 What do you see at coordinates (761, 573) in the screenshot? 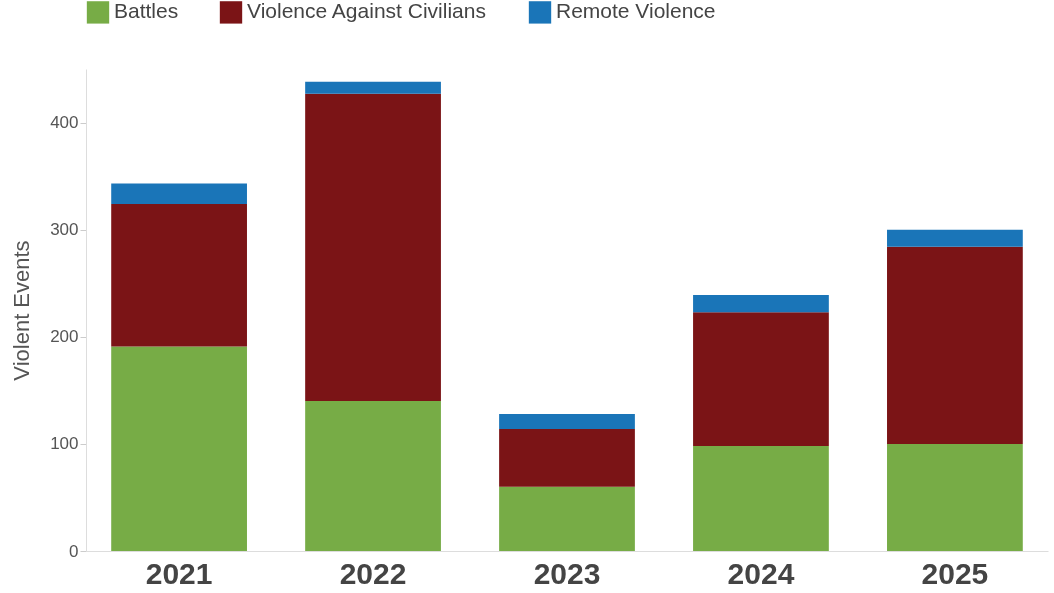
I see `x-tick-label: 2024` at bounding box center [761, 573].